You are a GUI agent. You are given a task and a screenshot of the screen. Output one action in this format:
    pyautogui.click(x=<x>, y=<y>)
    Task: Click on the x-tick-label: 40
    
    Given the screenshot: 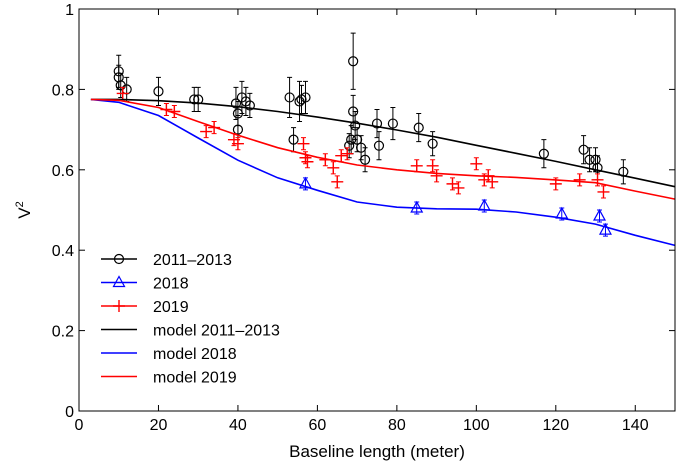 What is the action you would take?
    pyautogui.click(x=238, y=425)
    